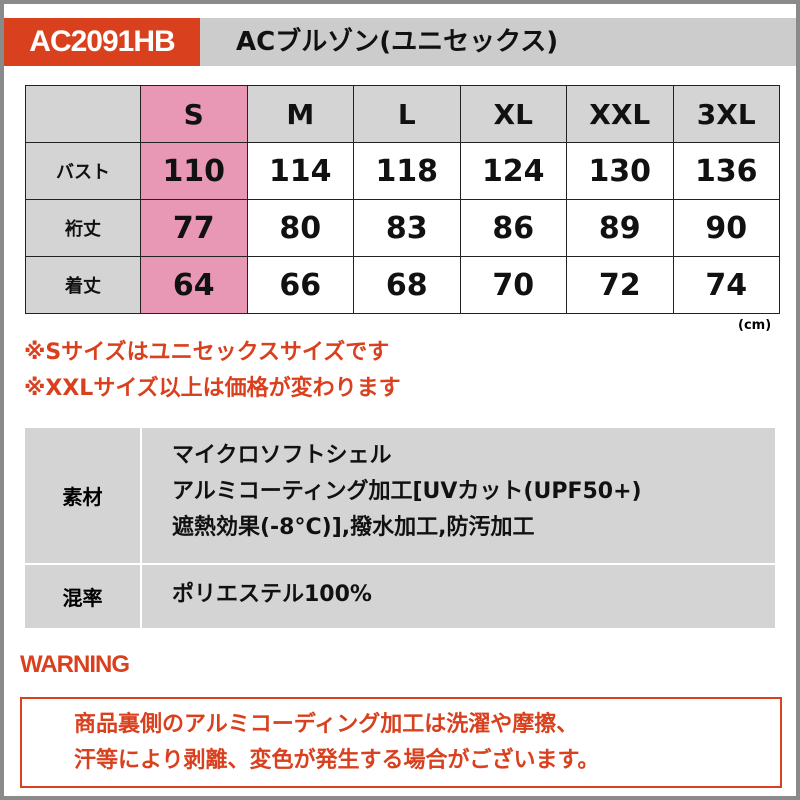 This screenshot has height=800, width=800. Describe the element at coordinates (194, 171) in the screenshot. I see `cell: 110` at that location.